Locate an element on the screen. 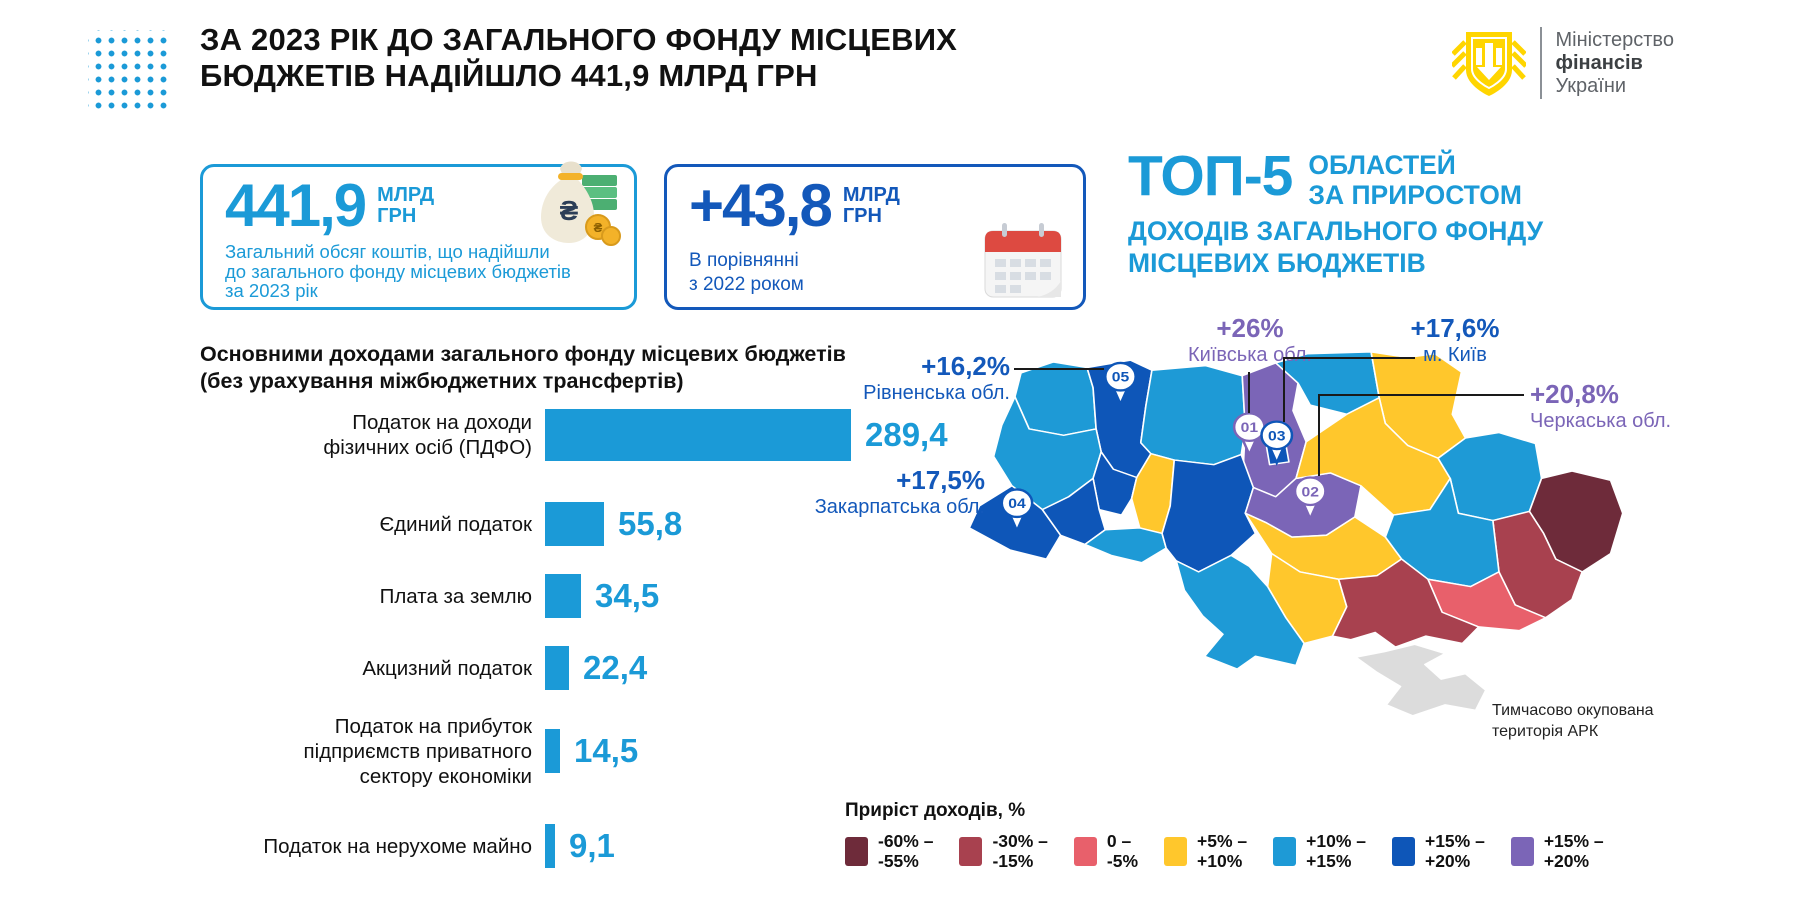 The height and width of the screenshot is (898, 1796). legend-range-5: +15% – +20% is located at coordinates (1454, 851).